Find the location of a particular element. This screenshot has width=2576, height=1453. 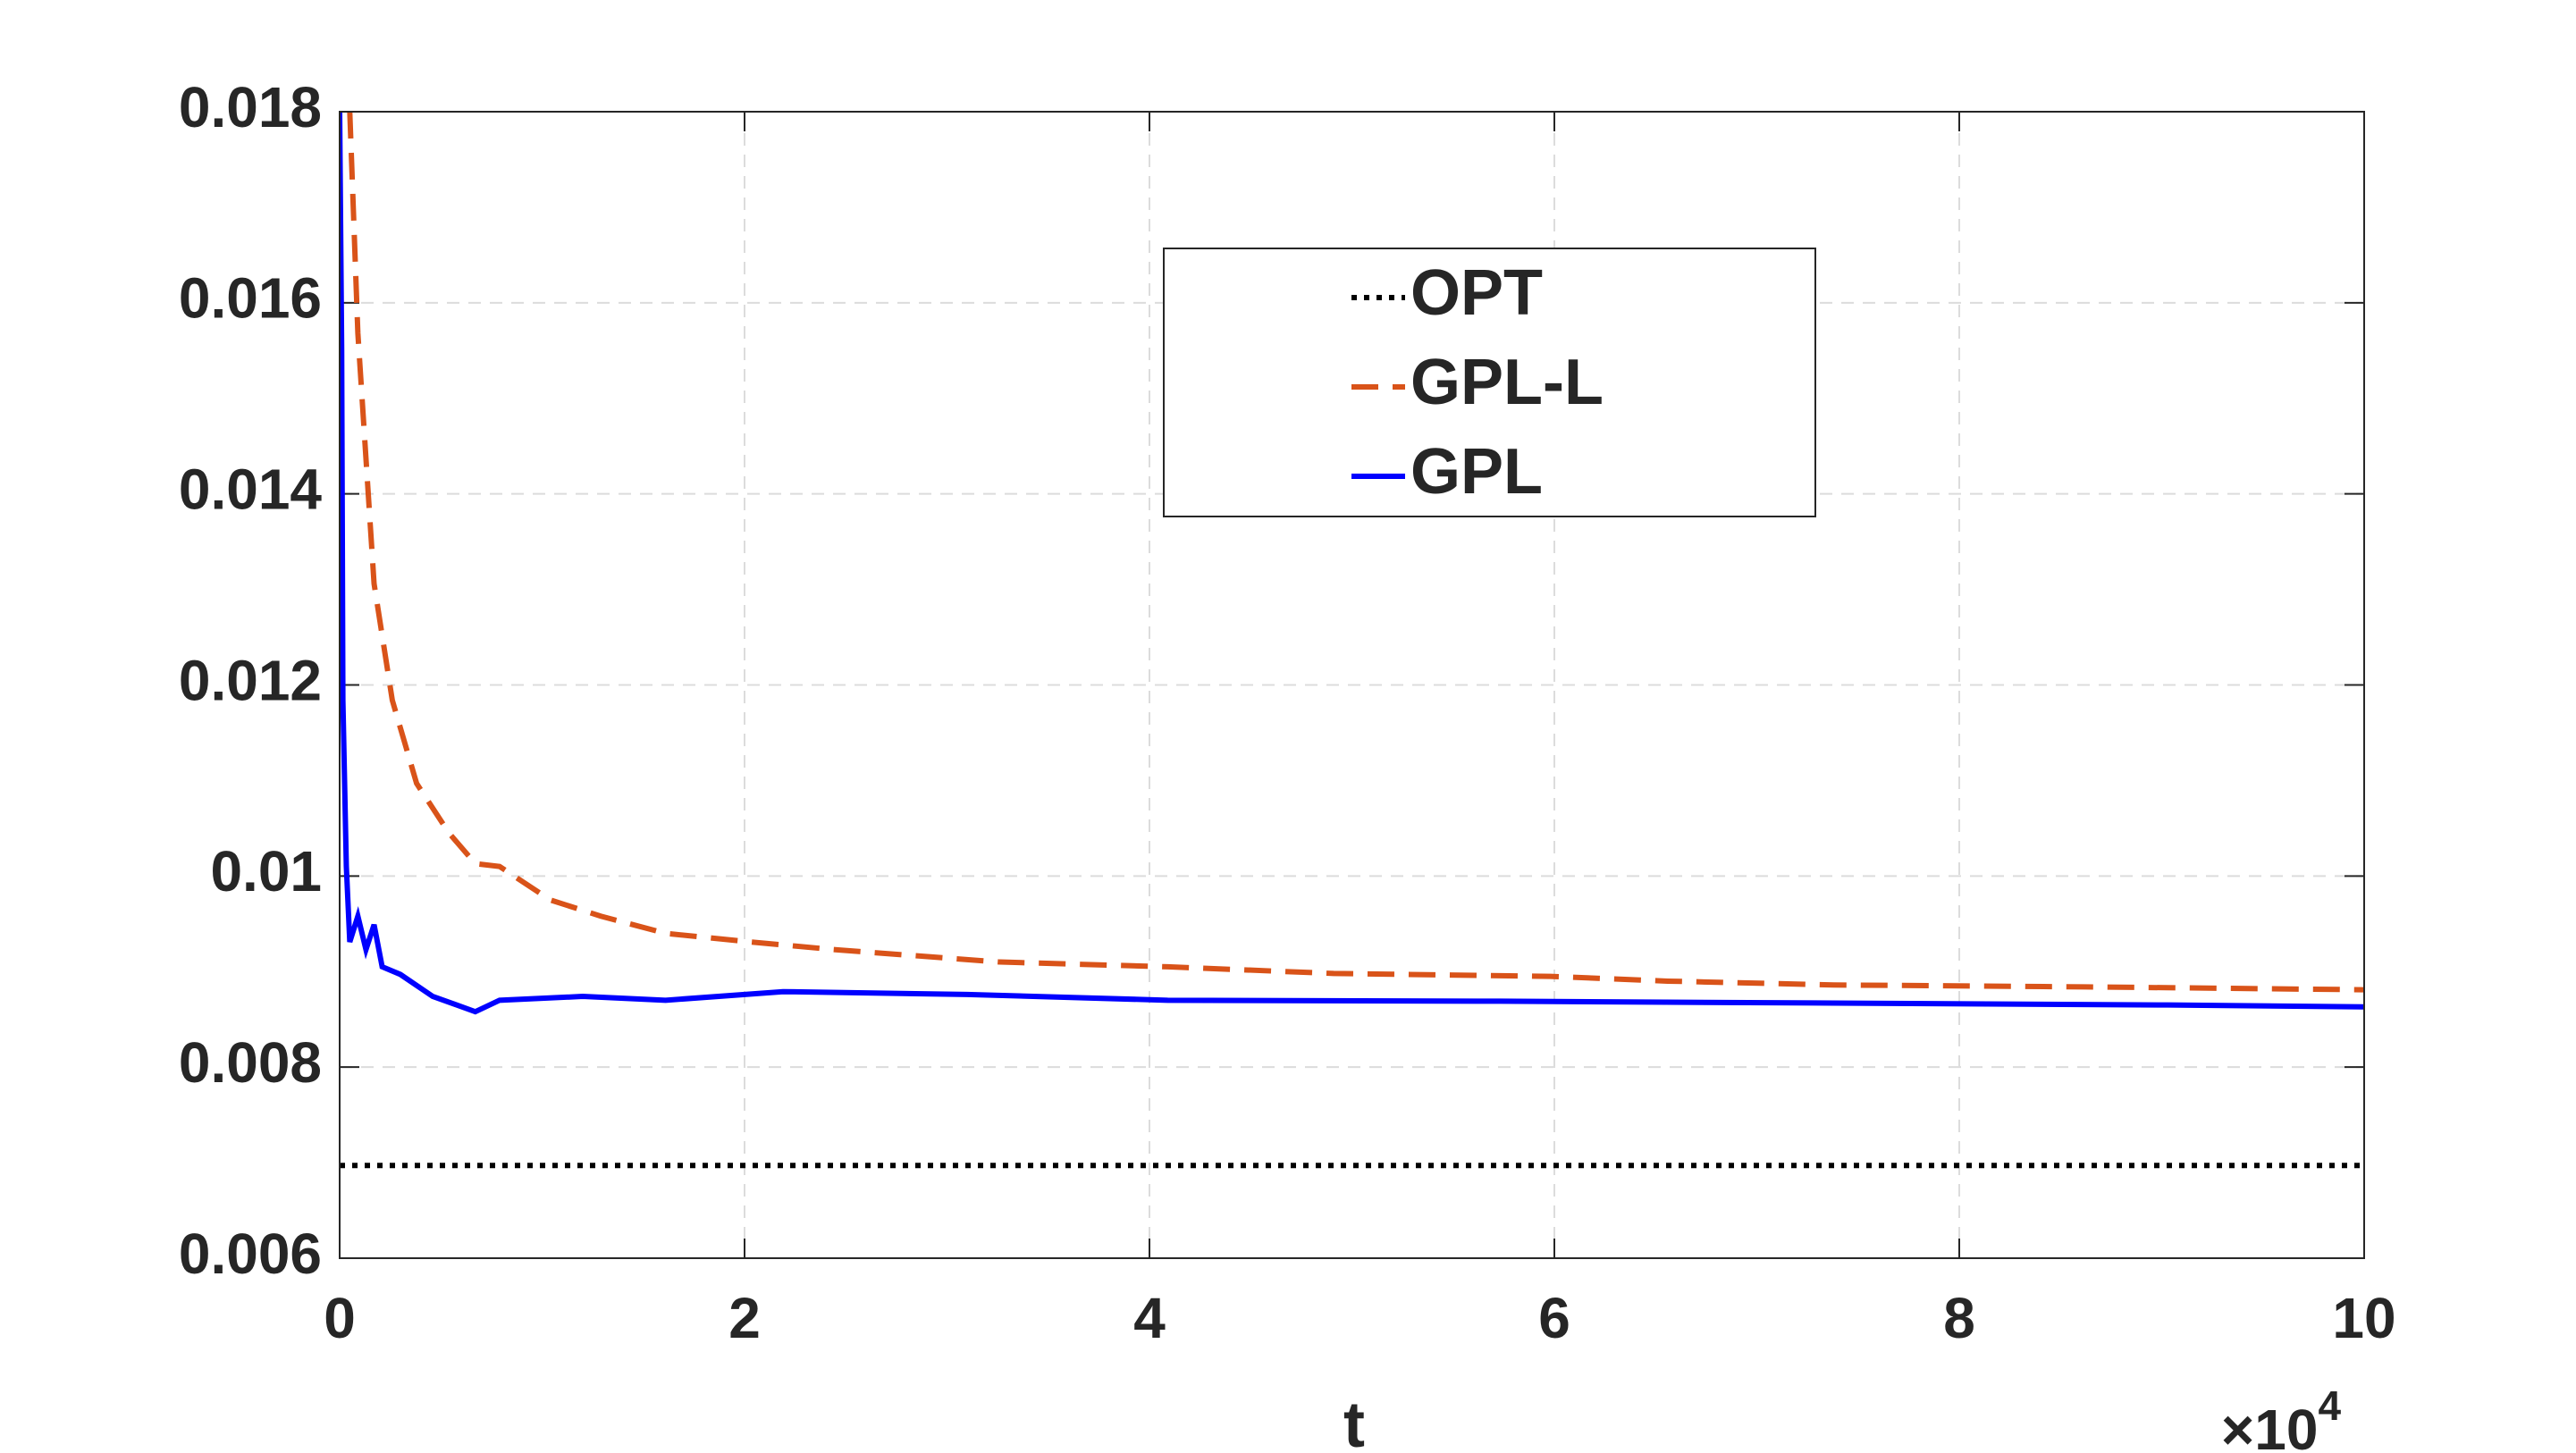

y-tick-label: 0.012 is located at coordinates (251, 680).